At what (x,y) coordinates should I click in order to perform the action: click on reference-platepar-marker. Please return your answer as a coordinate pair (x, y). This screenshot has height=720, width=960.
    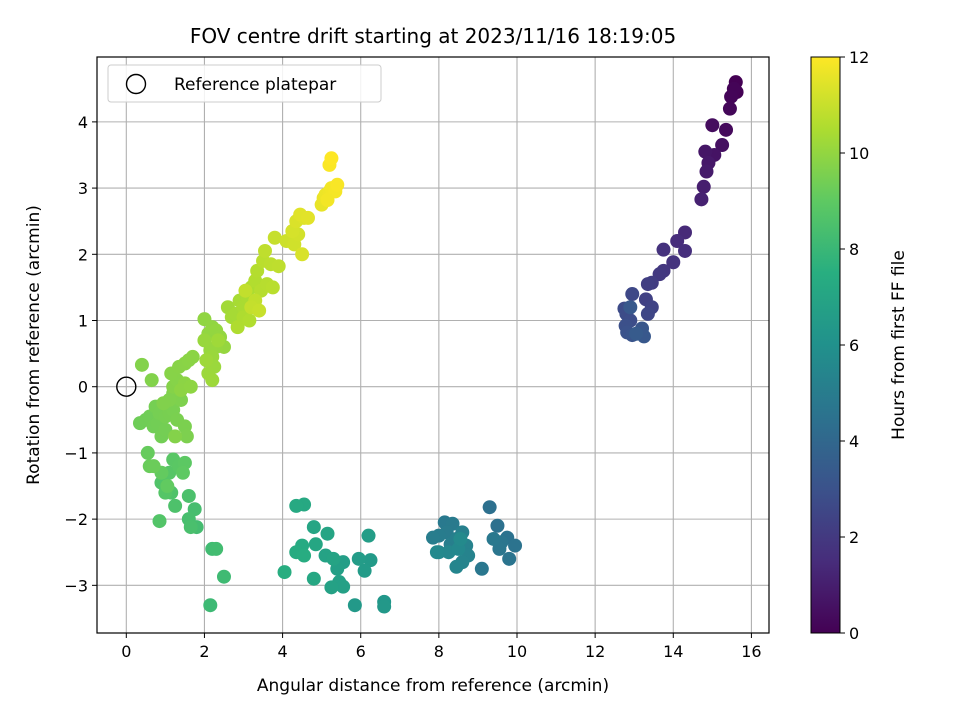
    Looking at the image, I should click on (126, 386).